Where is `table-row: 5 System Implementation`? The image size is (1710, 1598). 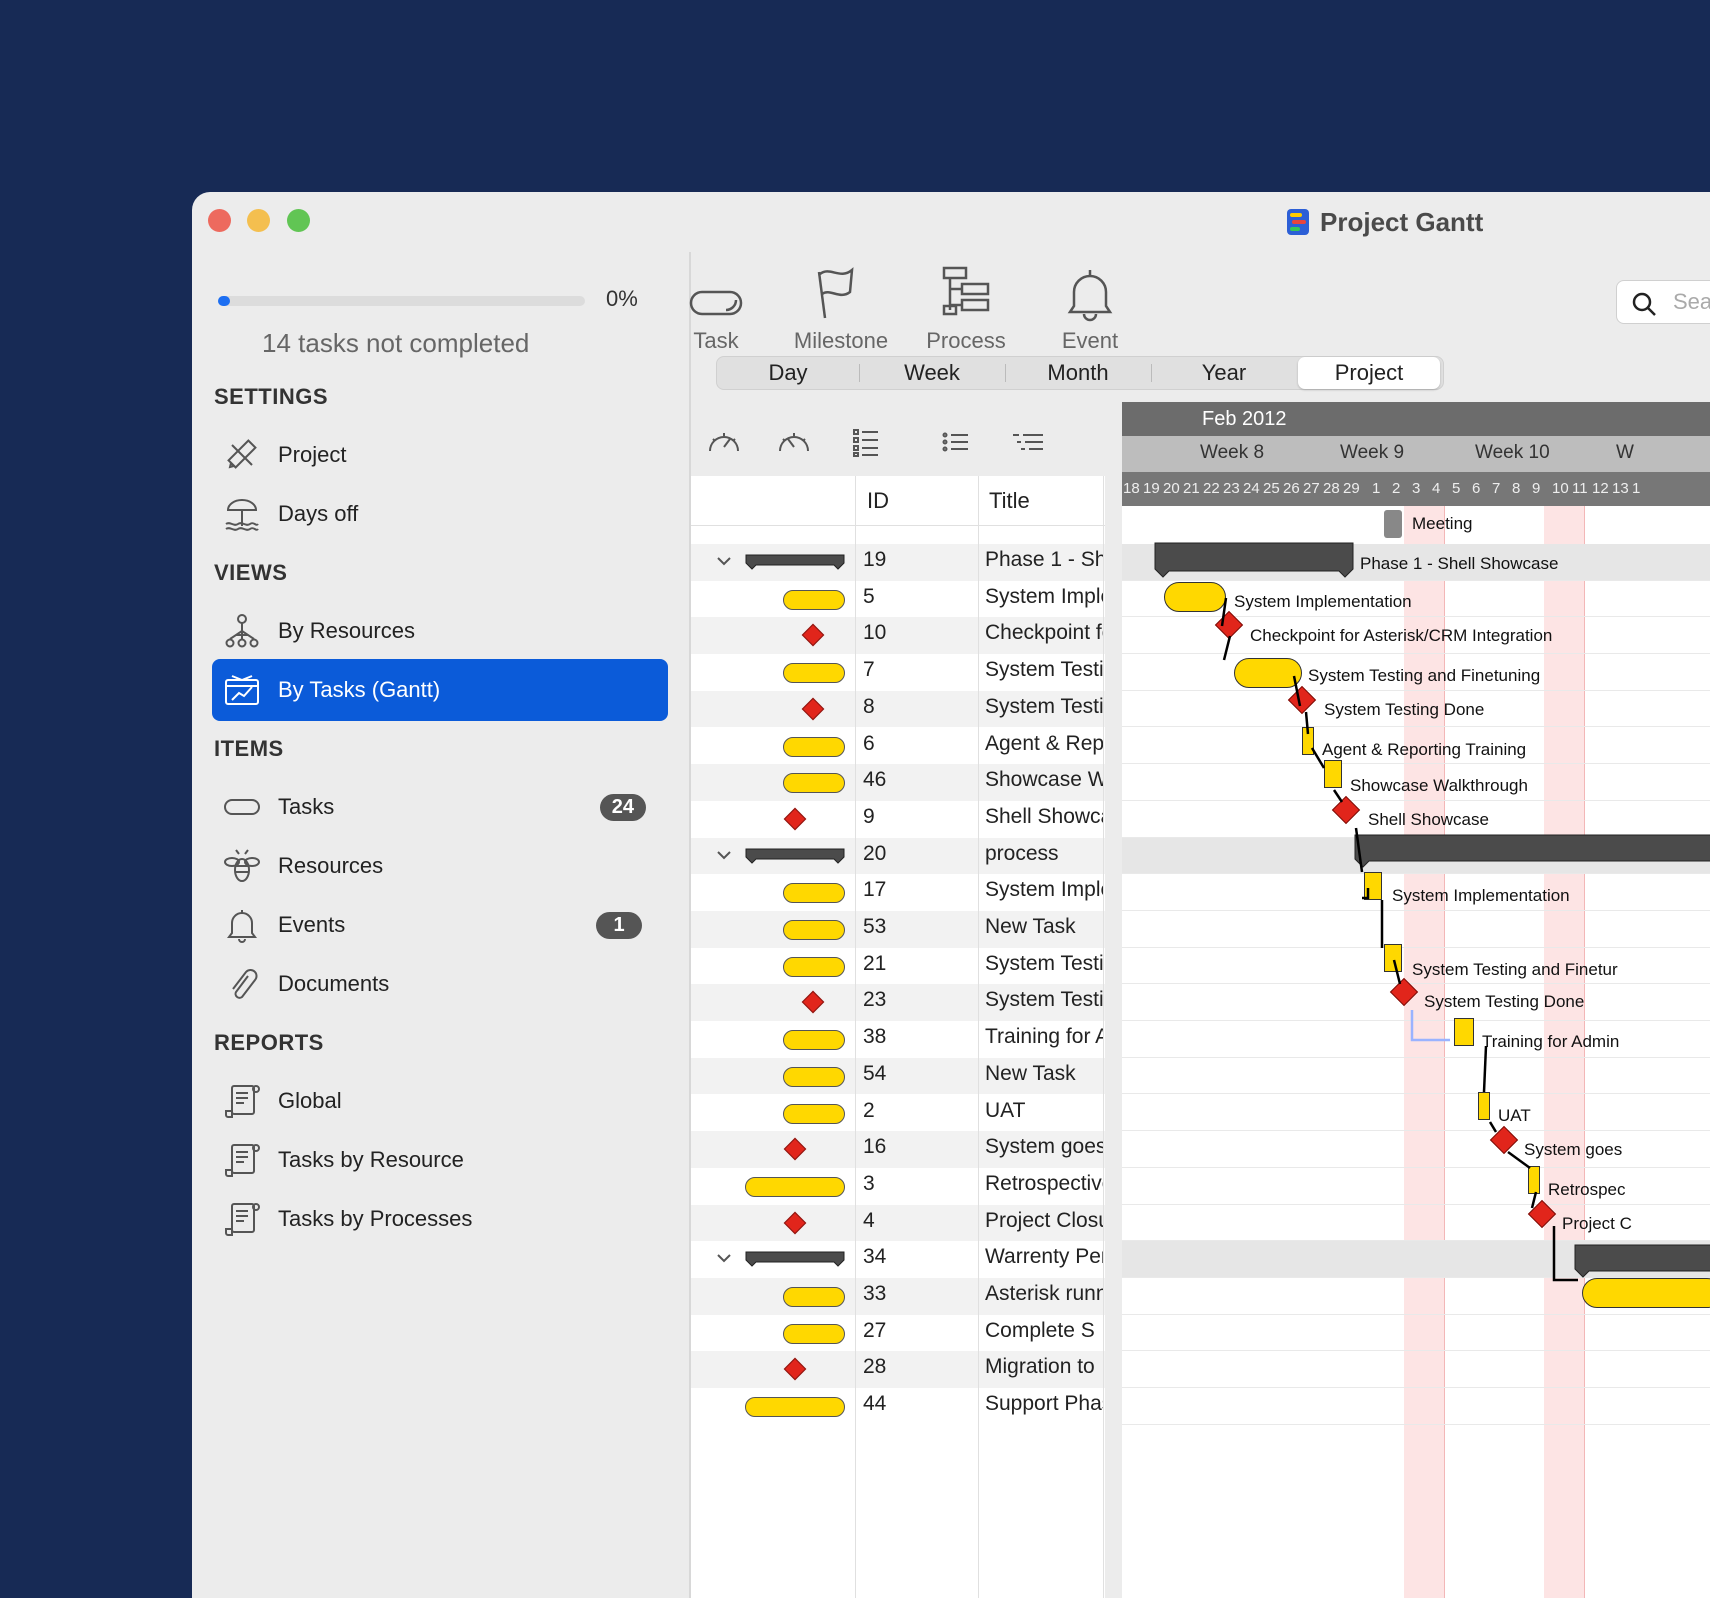
table-row: 5 System Implementation is located at coordinates (898, 599).